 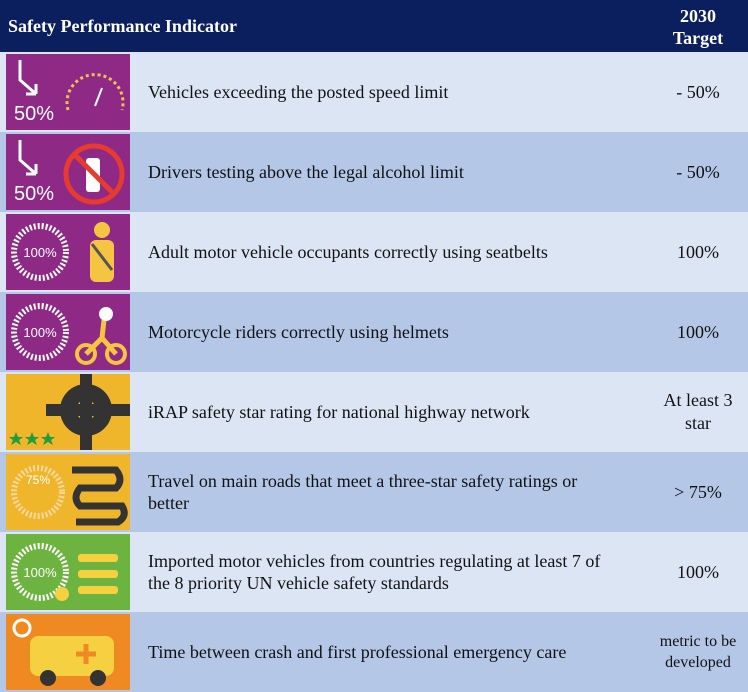 I want to click on road-h, so click(x=88, y=410).